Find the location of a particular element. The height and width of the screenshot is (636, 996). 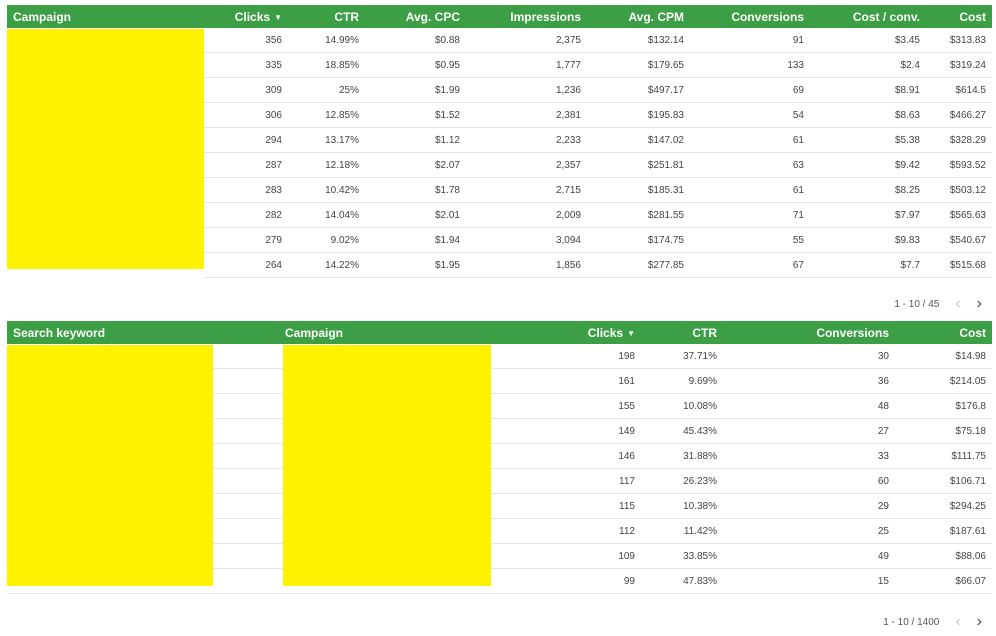

cell-cost: $294.25 is located at coordinates (943, 506).